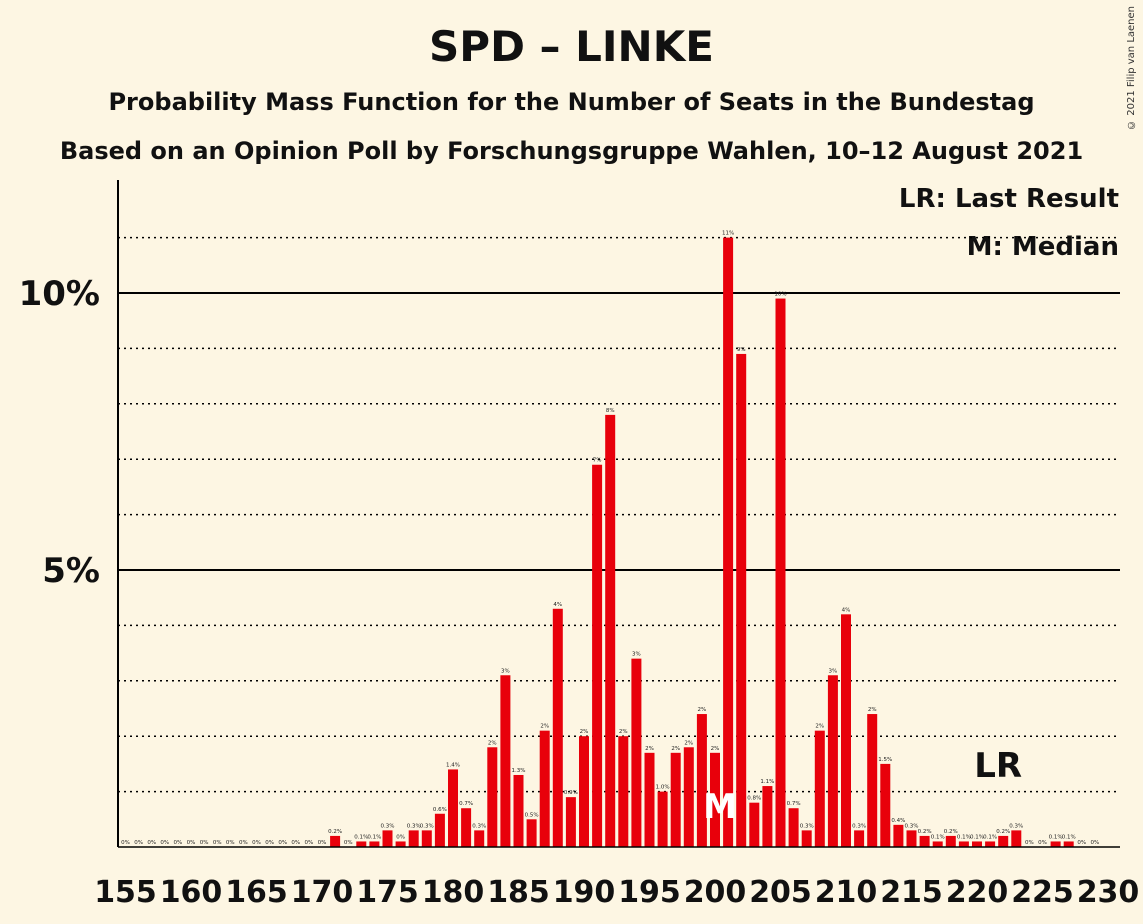  I want to click on y-tick-label: 10%, so click(59, 294).